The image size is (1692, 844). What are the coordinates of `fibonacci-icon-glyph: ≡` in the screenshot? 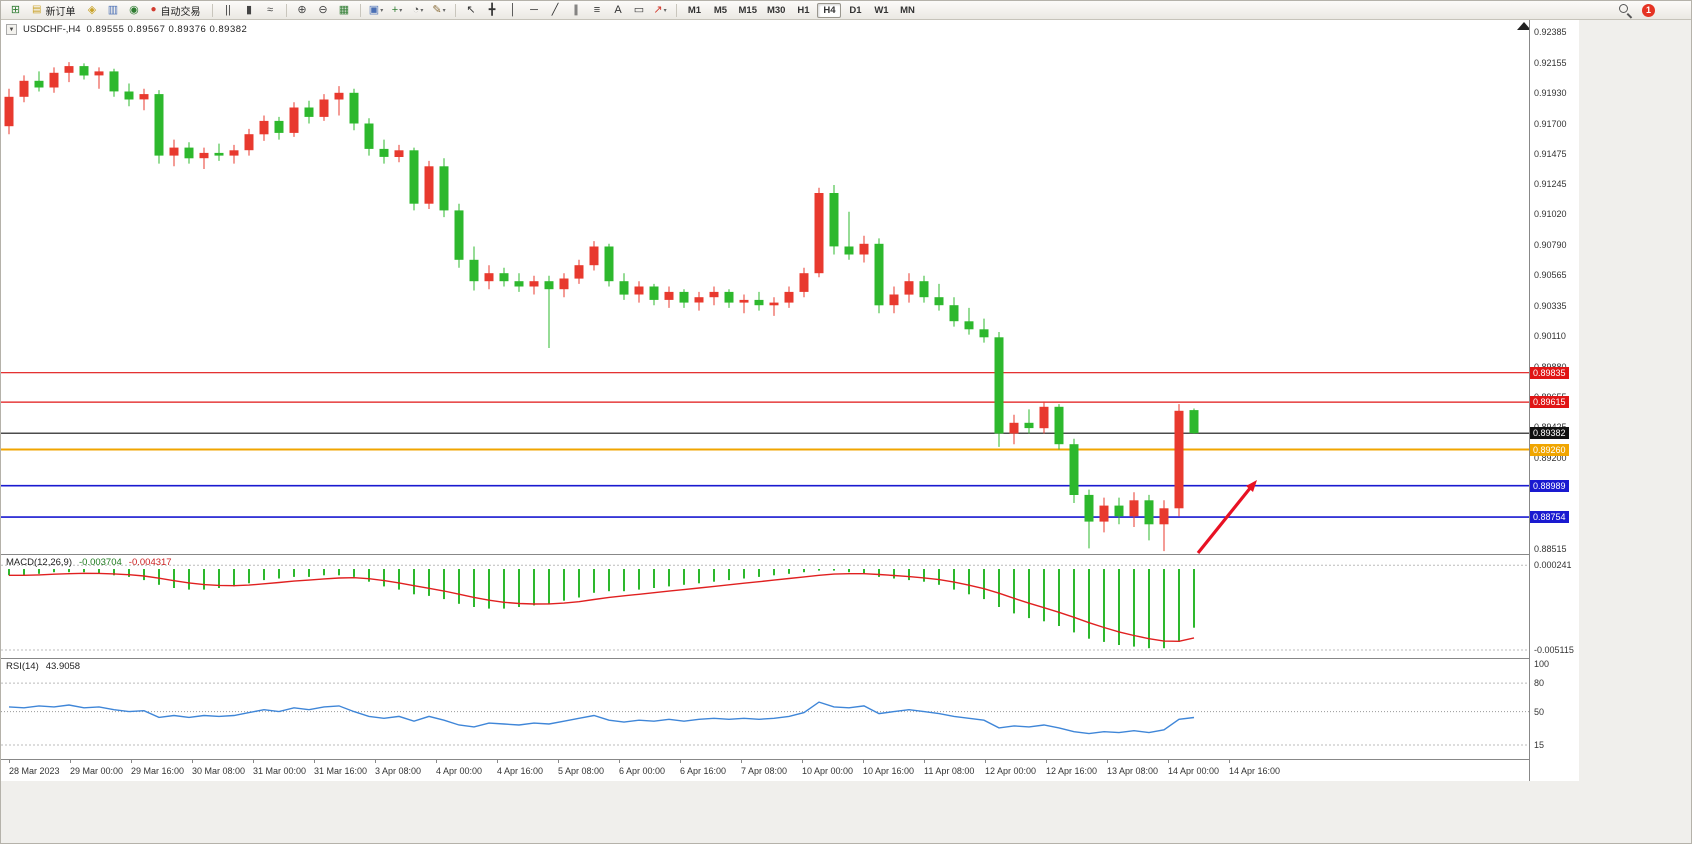 It's located at (597, 9).